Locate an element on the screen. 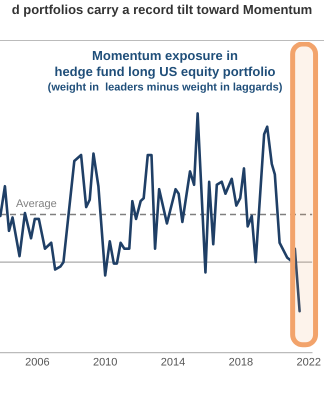 This screenshot has width=324, height=400. x-tick-label: 2022 is located at coordinates (309, 362).